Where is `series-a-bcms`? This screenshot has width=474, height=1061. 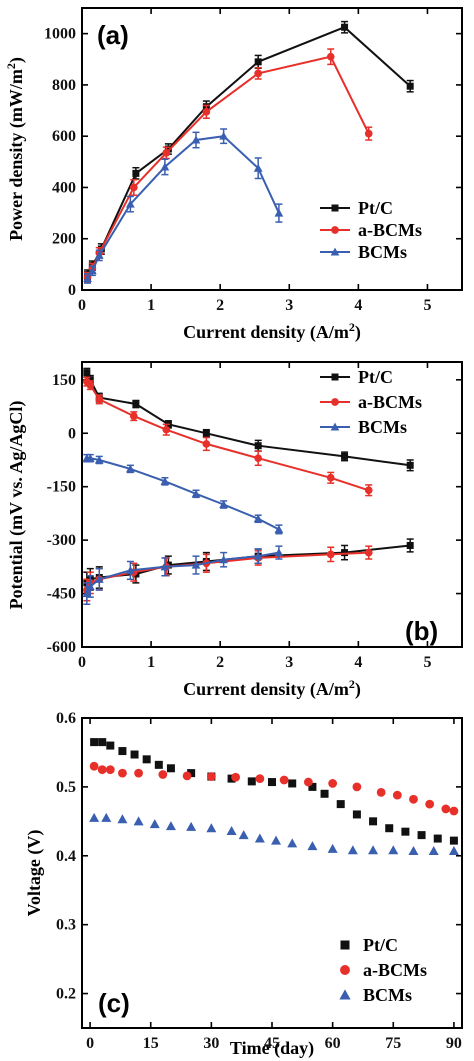 series-a-bcms is located at coordinates (227, 436).